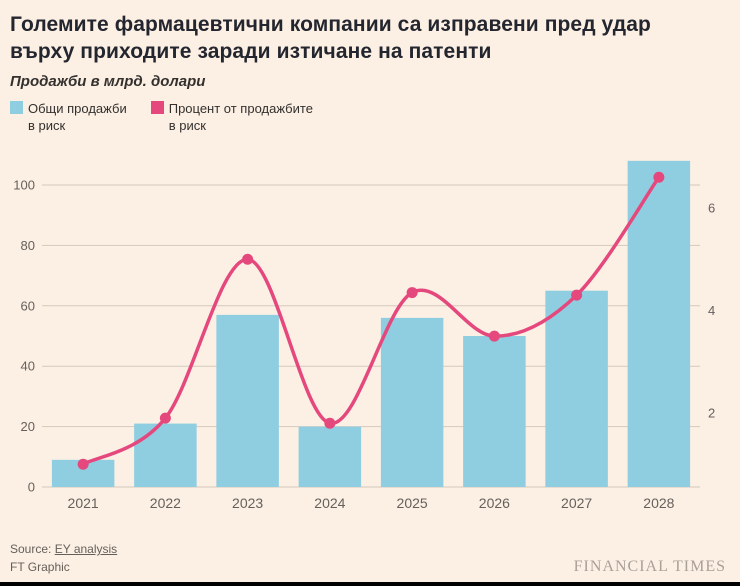  I want to click on line-point-2028, so click(659, 177).